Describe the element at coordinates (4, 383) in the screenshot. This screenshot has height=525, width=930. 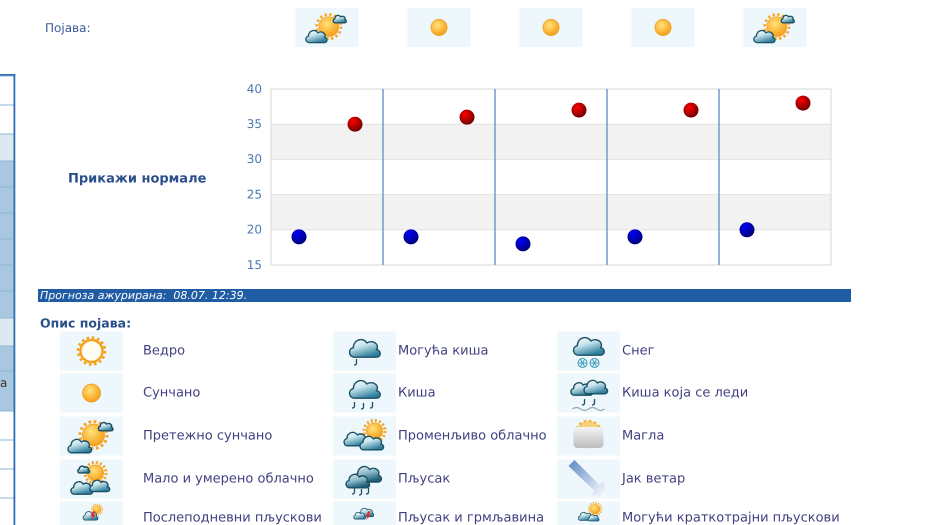
I see `text: а` at that location.